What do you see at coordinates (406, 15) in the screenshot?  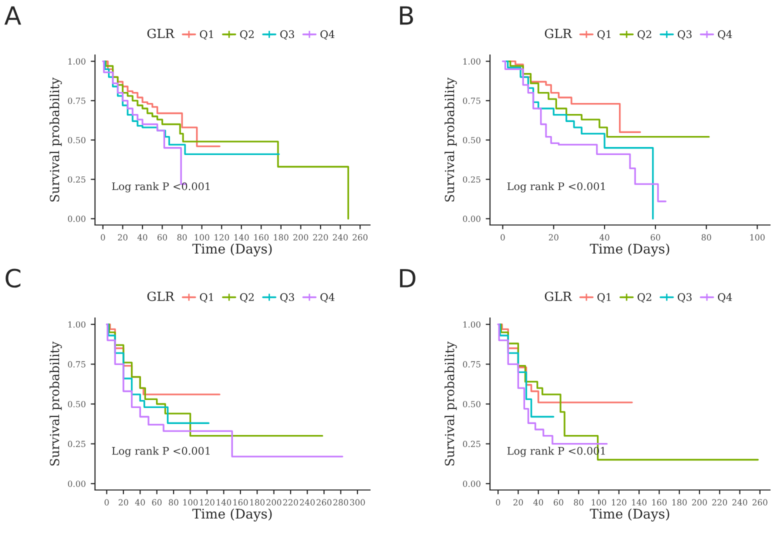 I see `chart-title: B` at bounding box center [406, 15].